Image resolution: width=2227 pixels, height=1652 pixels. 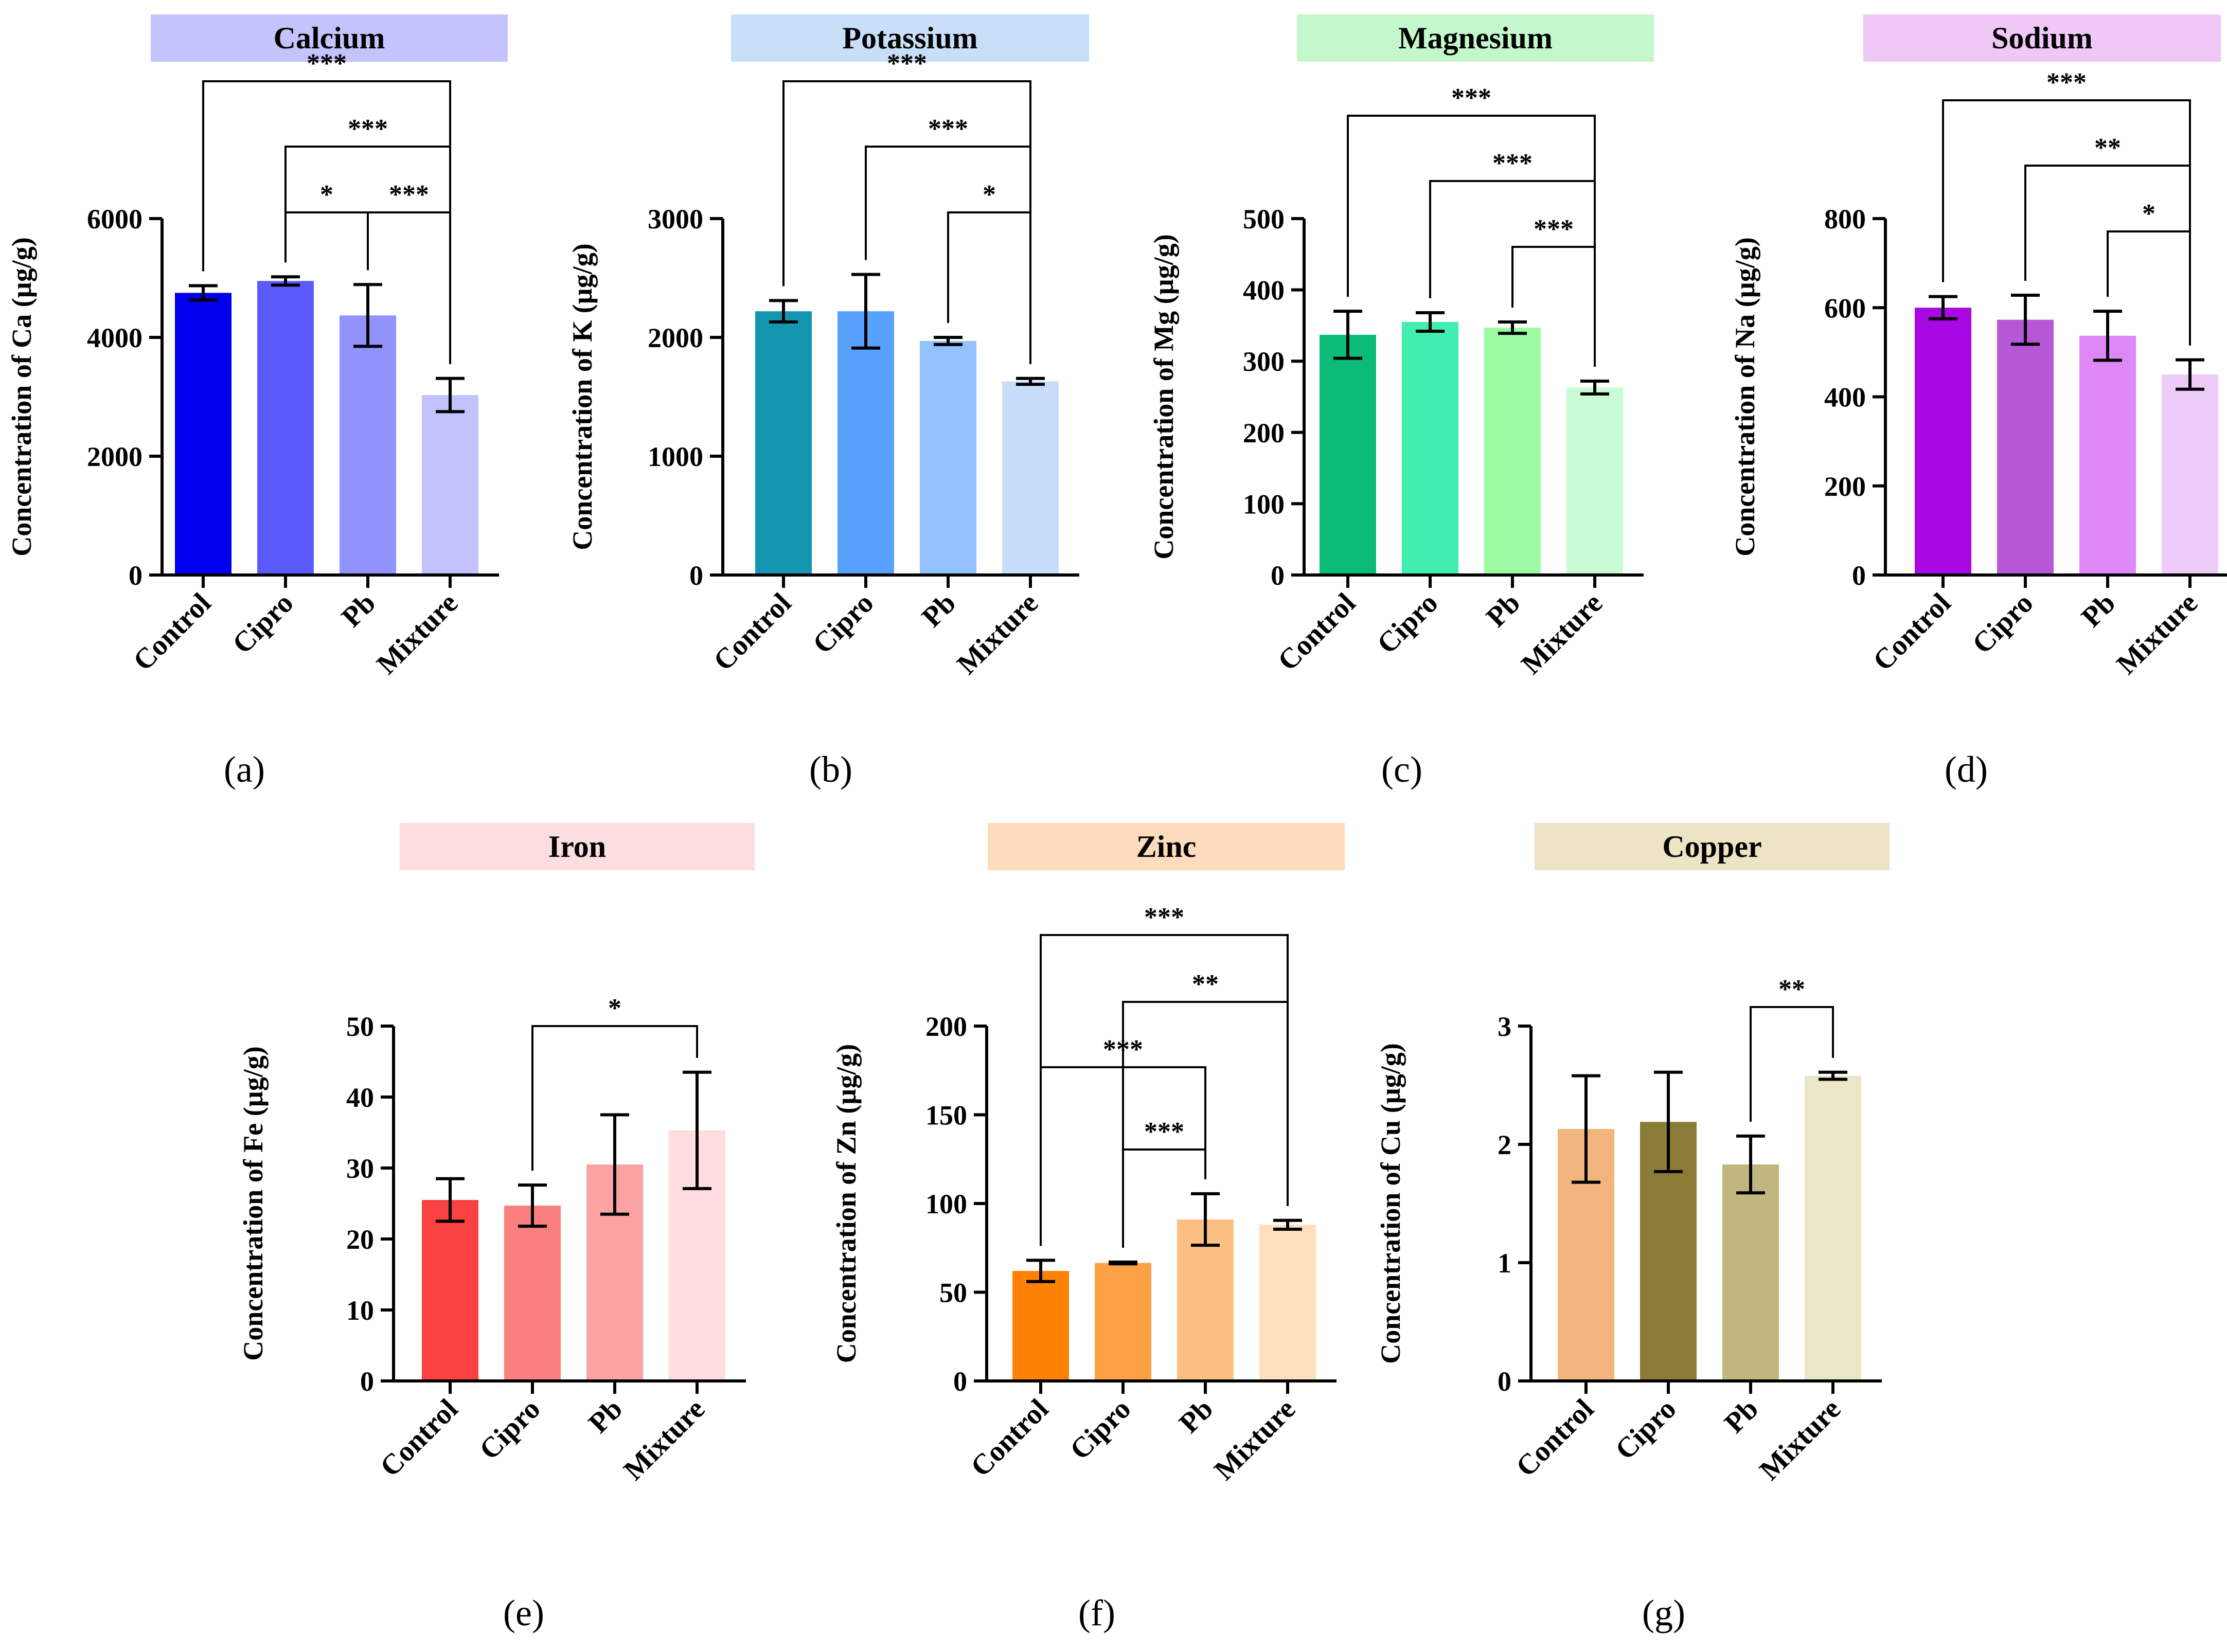 What do you see at coordinates (1163, 397) in the screenshot?
I see `y-axis-label: Concentration of Mg (µg/g)` at bounding box center [1163, 397].